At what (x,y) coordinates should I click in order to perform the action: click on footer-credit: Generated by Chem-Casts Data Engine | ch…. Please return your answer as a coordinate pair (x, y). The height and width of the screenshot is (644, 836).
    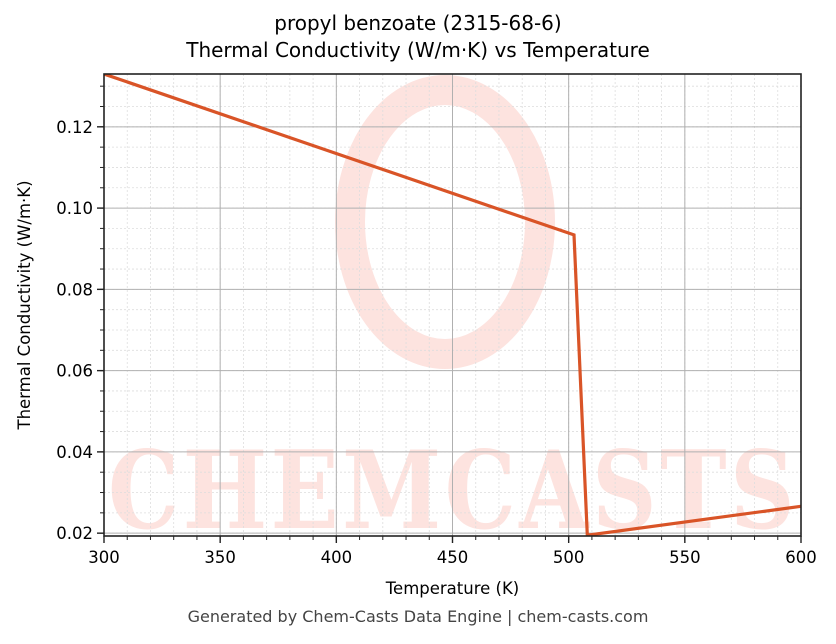
    Looking at the image, I should click on (418, 616).